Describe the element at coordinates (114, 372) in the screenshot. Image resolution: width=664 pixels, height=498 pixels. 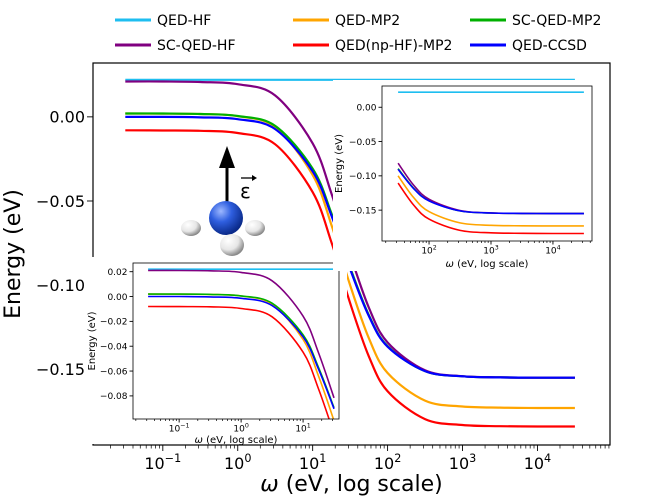
I see `y-tick-label: −0.06` at that location.